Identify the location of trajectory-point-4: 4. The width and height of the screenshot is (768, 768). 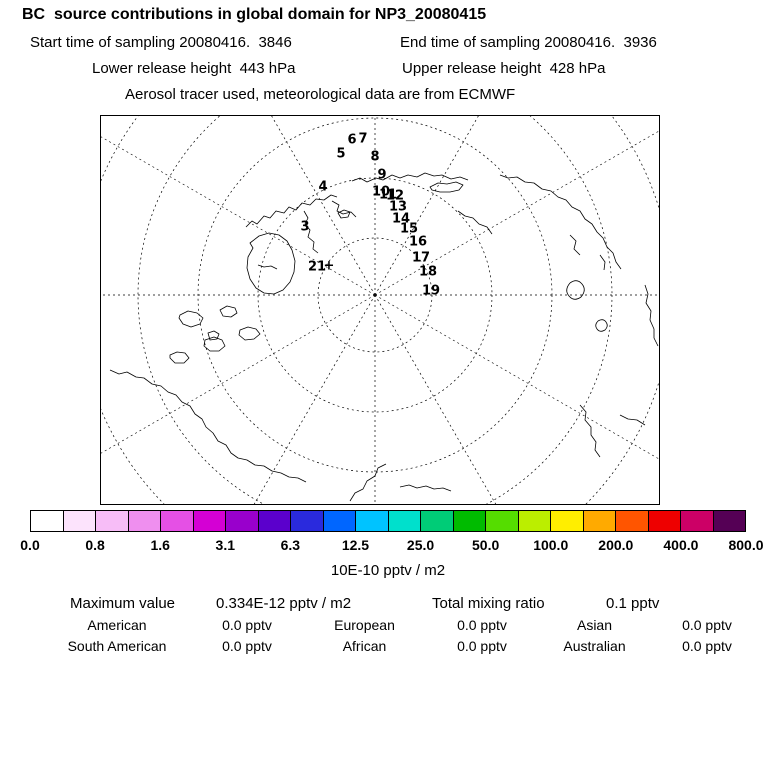
(323, 187).